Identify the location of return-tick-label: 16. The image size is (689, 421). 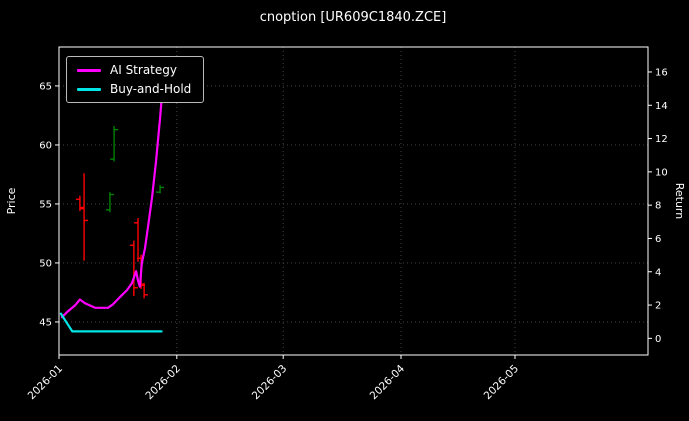
(661, 72).